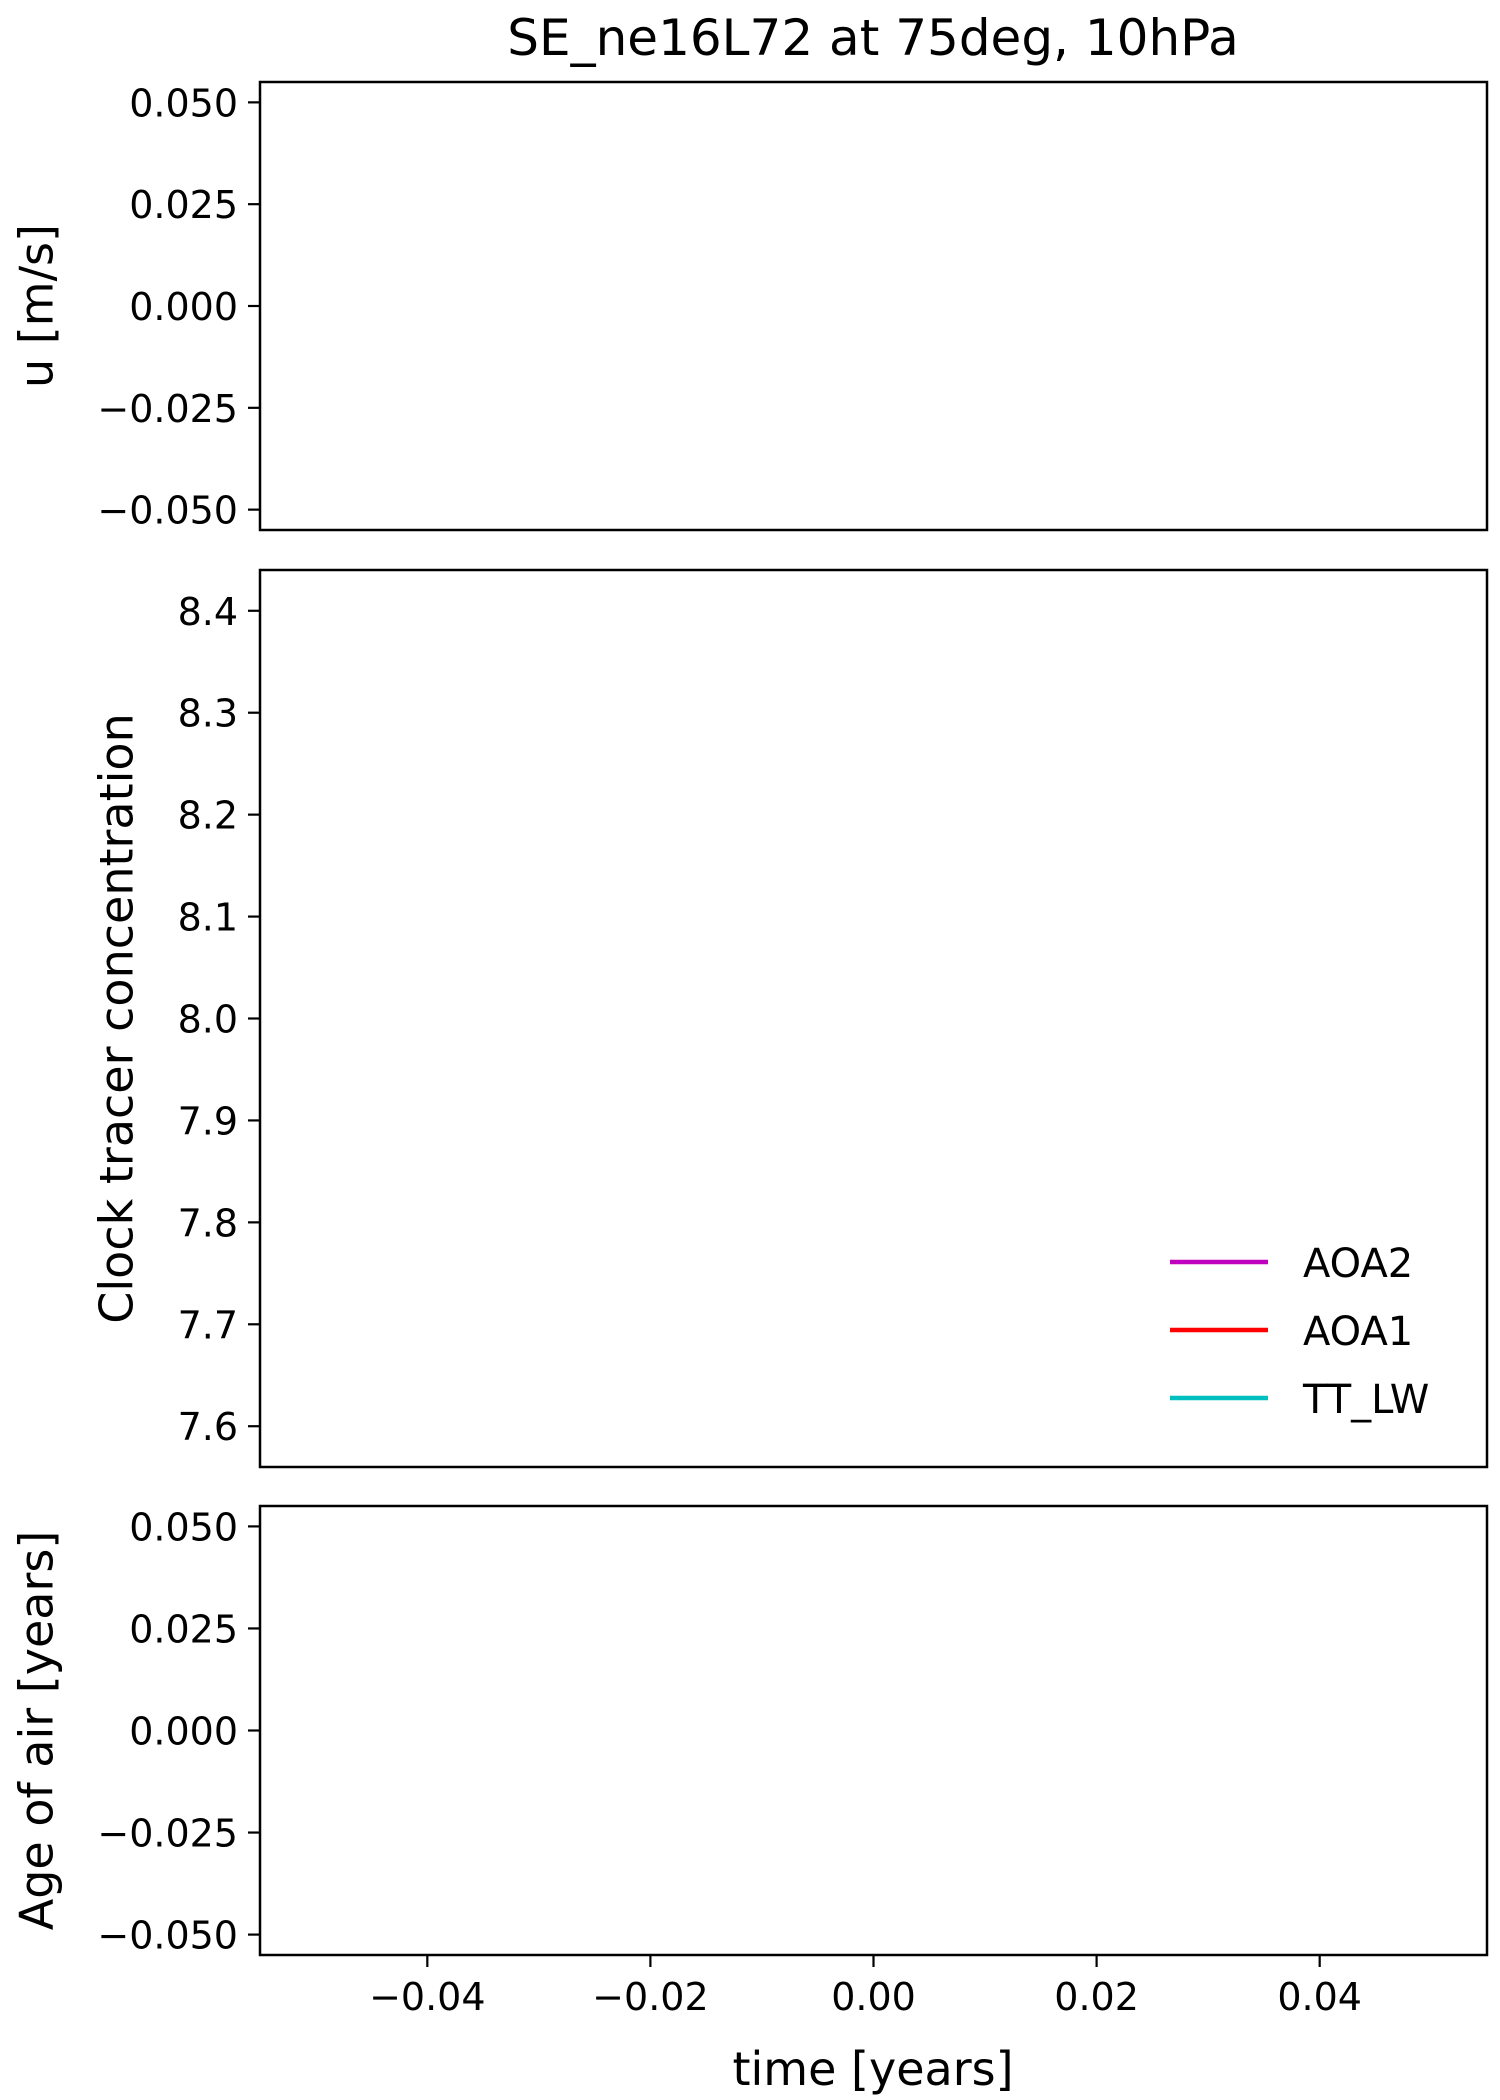 The height and width of the screenshot is (2100, 1500). What do you see at coordinates (872, 38) in the screenshot?
I see `figure-title: SE_ne16L72 at 75deg, 10hPa` at bounding box center [872, 38].